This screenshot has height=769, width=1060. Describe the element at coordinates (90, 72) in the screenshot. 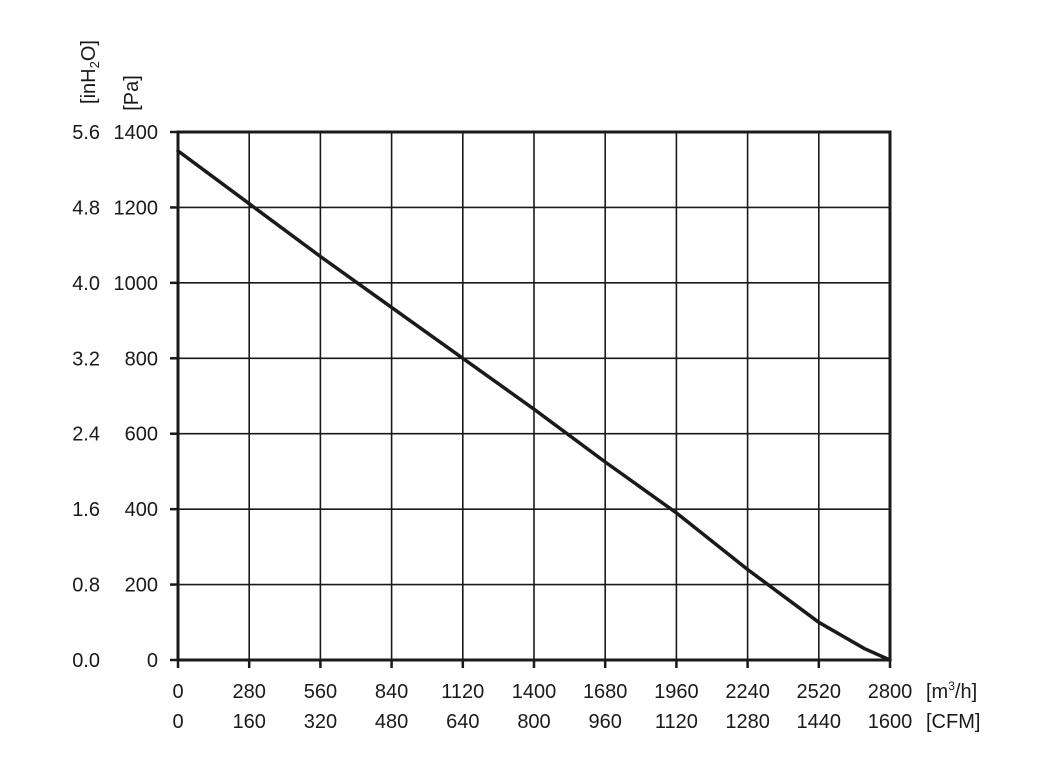

I see `y-axis-unit-inh2o: [inH2O]` at that location.